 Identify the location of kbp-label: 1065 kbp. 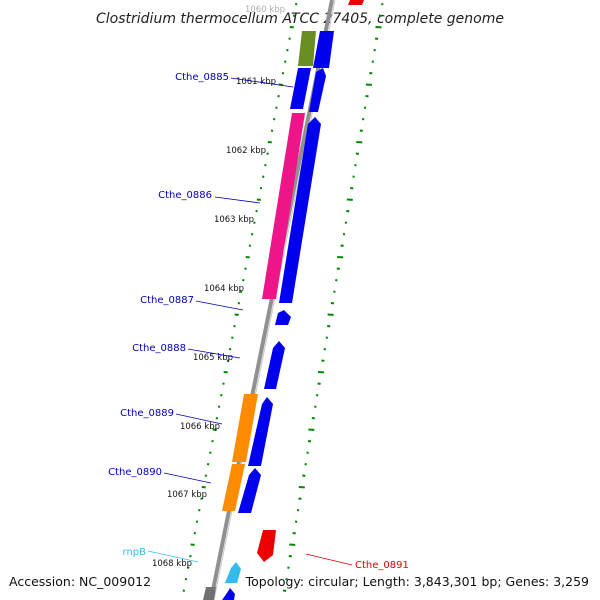
(213, 358).